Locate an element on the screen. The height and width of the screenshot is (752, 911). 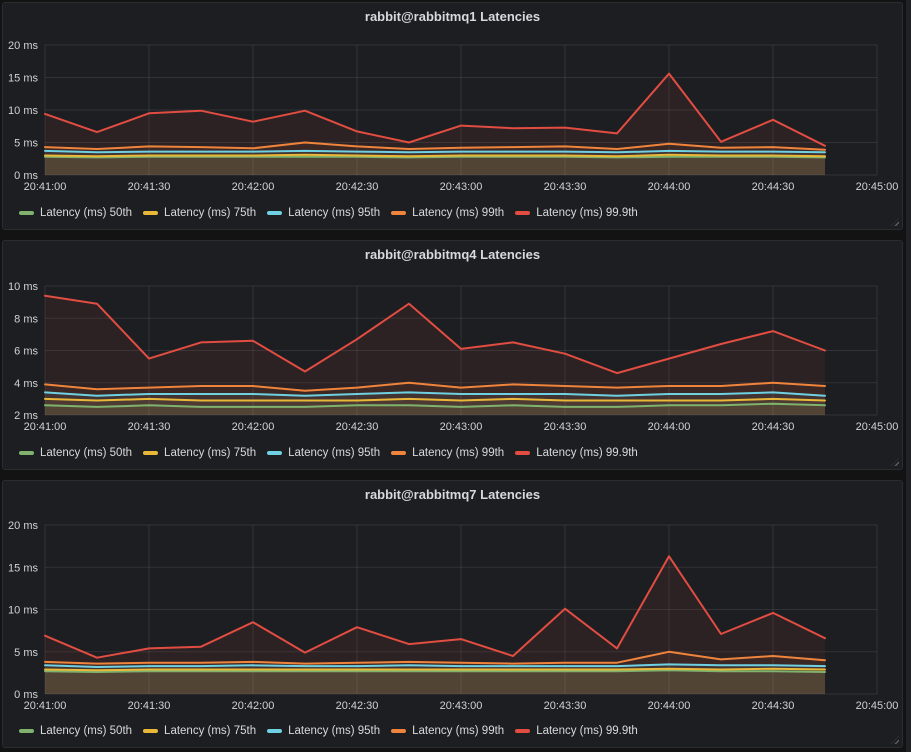
panel-title-rabbitmq1: rabbit@rabbitmq1 Latencies is located at coordinates (452, 16).